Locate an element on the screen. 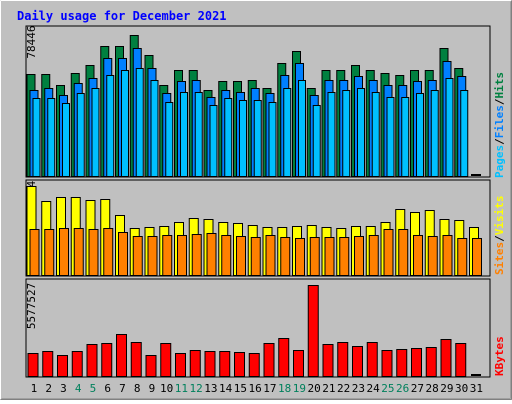 Image resolution: width=512 pixels, height=404 pixels. day-label: 6 is located at coordinates (107, 388).